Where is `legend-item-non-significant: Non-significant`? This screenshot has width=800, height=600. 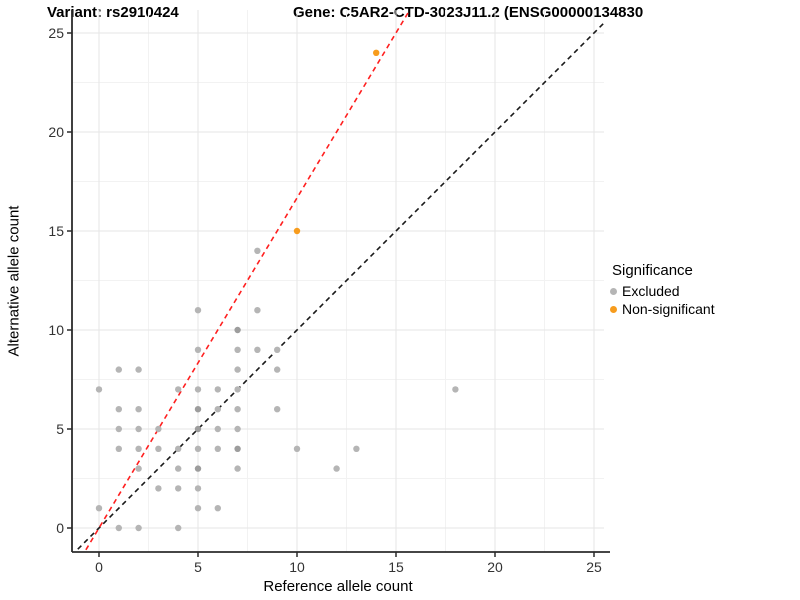
legend-item-non-significant: Non-significant is located at coordinates (662, 309).